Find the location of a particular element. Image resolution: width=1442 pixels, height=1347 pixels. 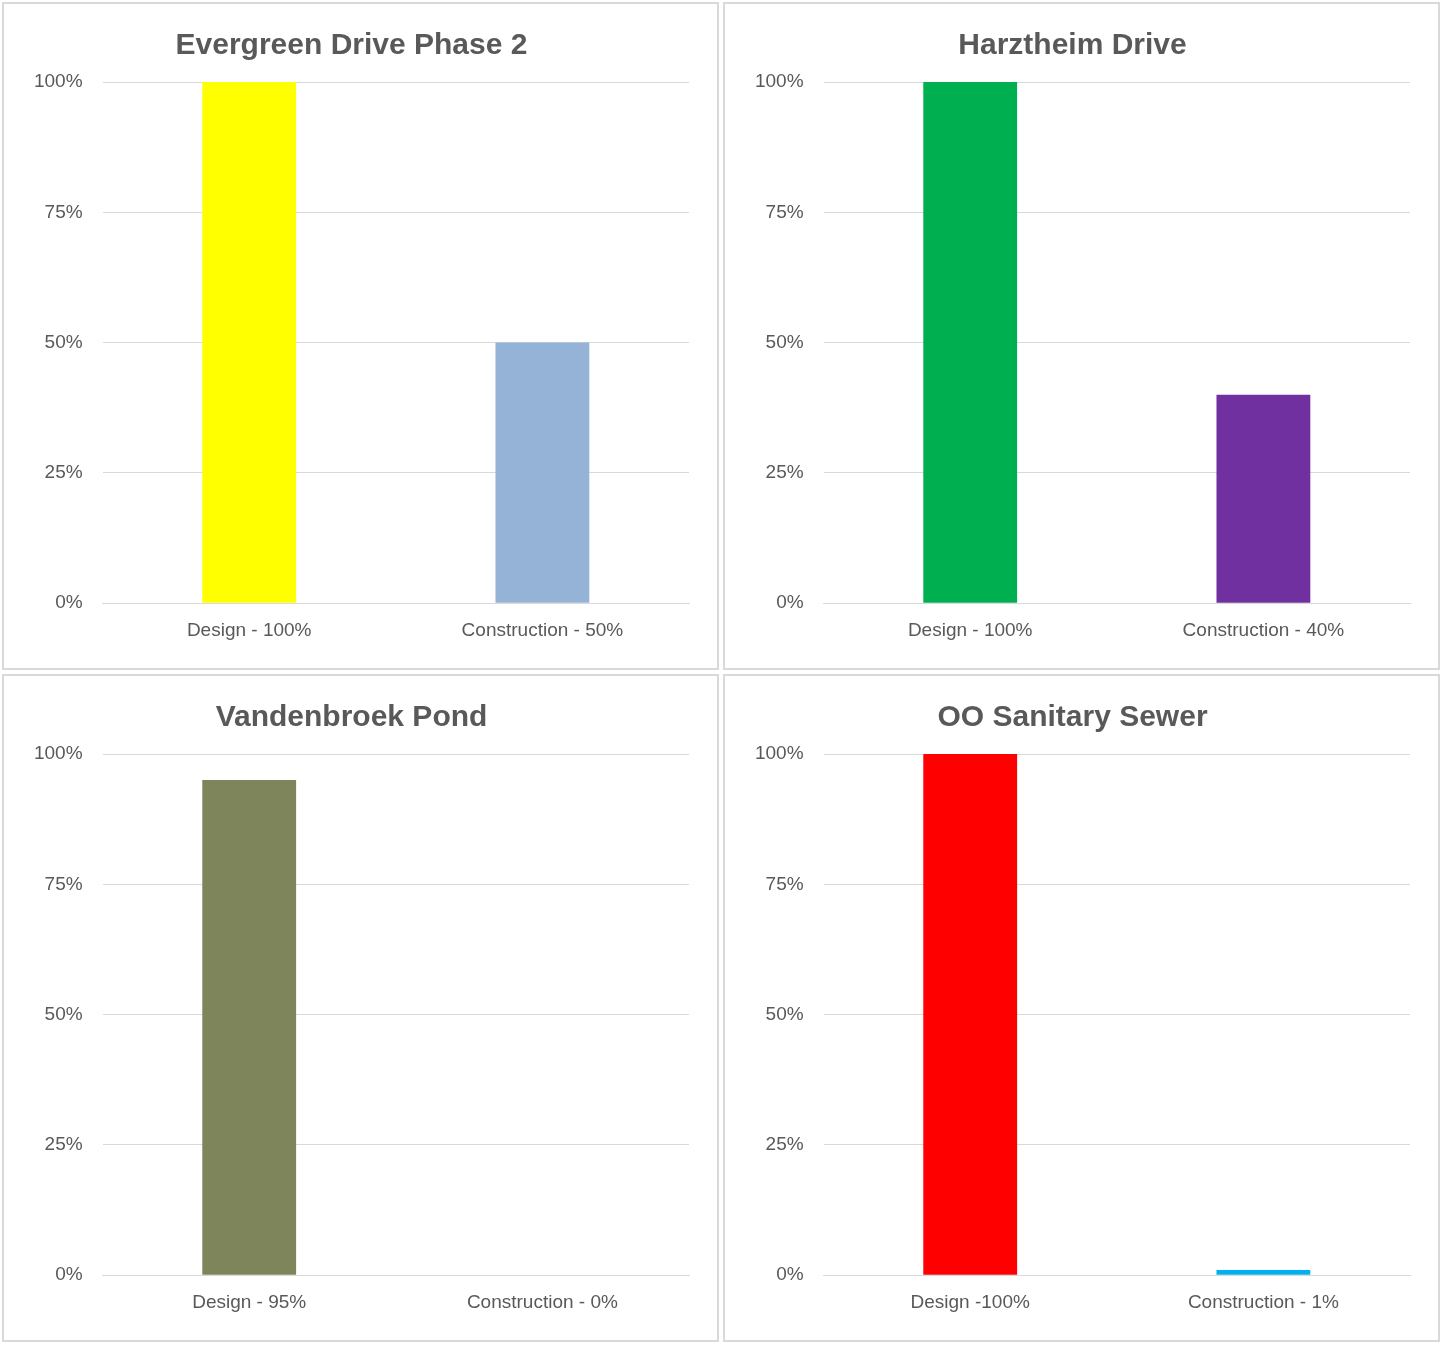

x-tick-label: Construction - 50% is located at coordinates (542, 629).